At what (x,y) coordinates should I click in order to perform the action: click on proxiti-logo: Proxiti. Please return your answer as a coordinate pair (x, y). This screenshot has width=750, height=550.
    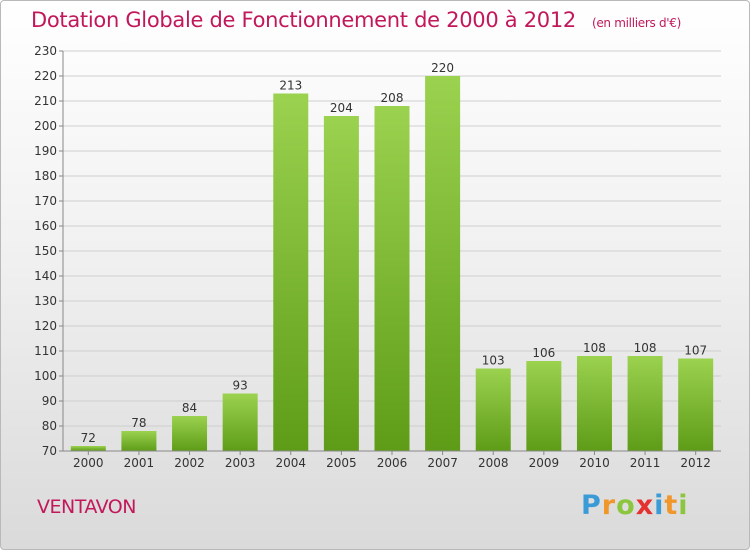
    Looking at the image, I should click on (635, 505).